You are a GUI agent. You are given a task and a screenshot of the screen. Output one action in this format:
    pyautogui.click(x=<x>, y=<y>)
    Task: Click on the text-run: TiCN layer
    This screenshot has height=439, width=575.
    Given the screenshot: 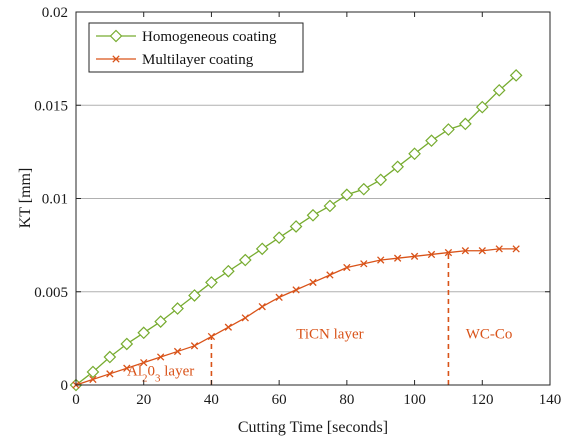 What is the action you would take?
    pyautogui.click(x=329, y=334)
    